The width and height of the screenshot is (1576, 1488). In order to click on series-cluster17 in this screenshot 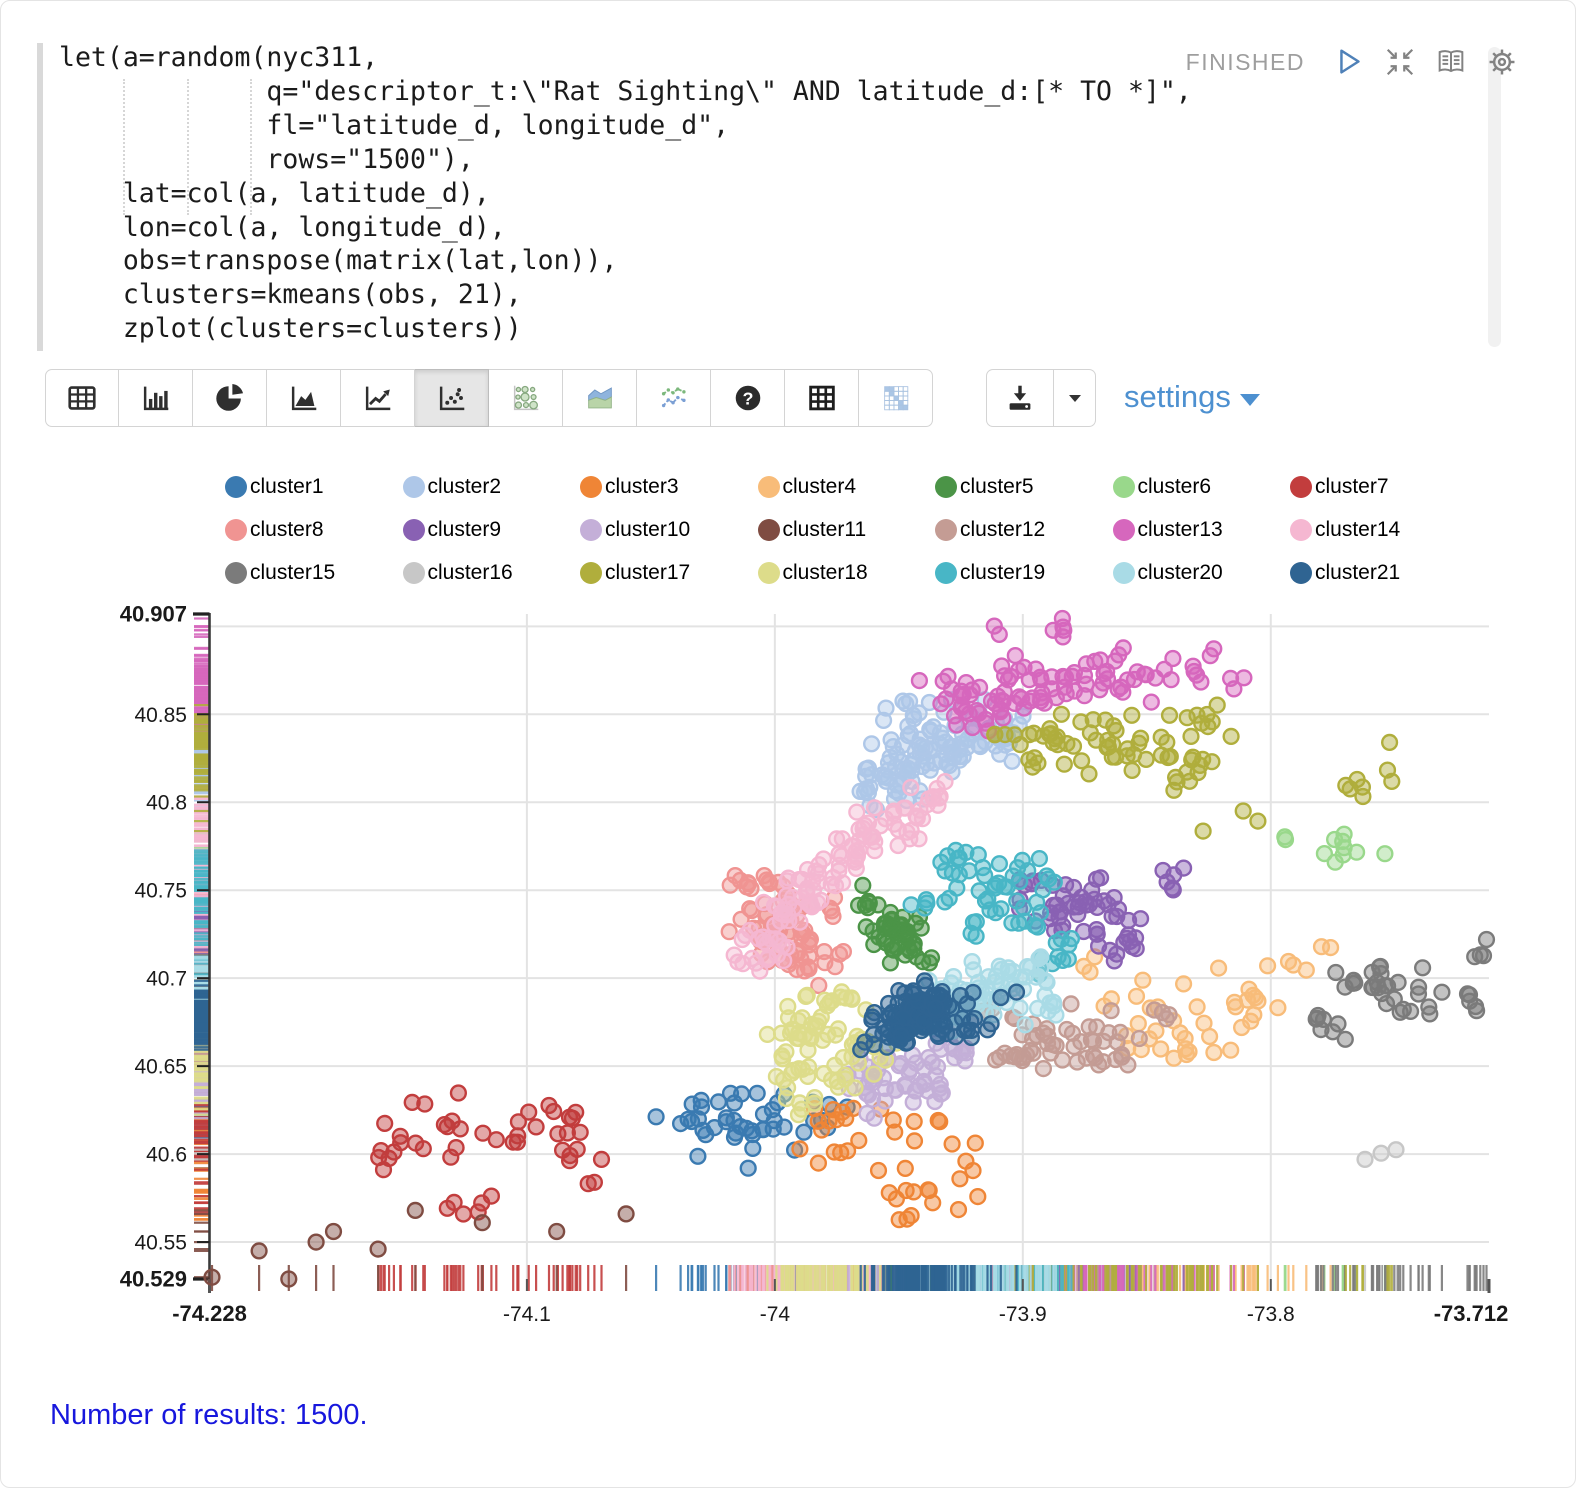, I will do `click(1193, 768)`.